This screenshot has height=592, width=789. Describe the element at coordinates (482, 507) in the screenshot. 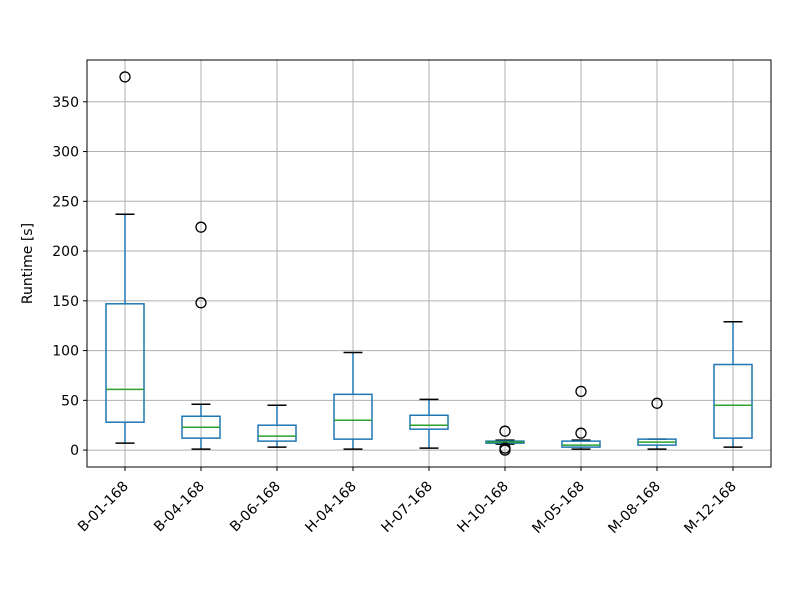

I see `x-tick-label: H-10-168` at that location.